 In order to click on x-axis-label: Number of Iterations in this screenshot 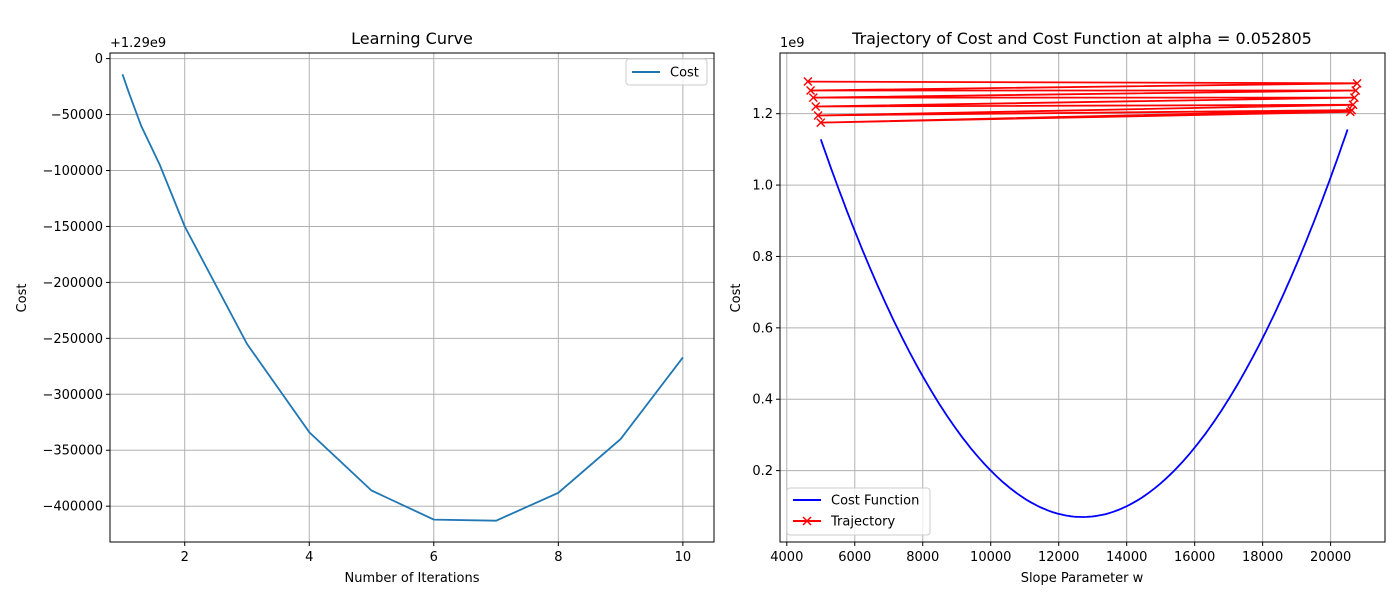, I will do `click(412, 578)`.